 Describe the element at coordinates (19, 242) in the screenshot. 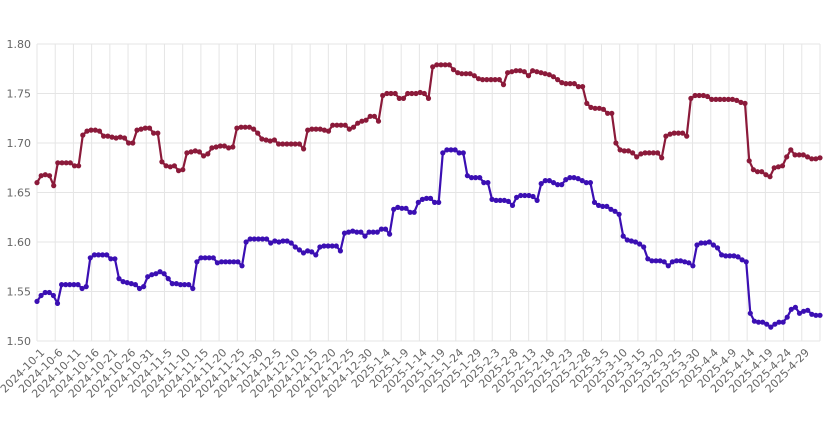

I see `y-tick-label: 1.60` at that location.